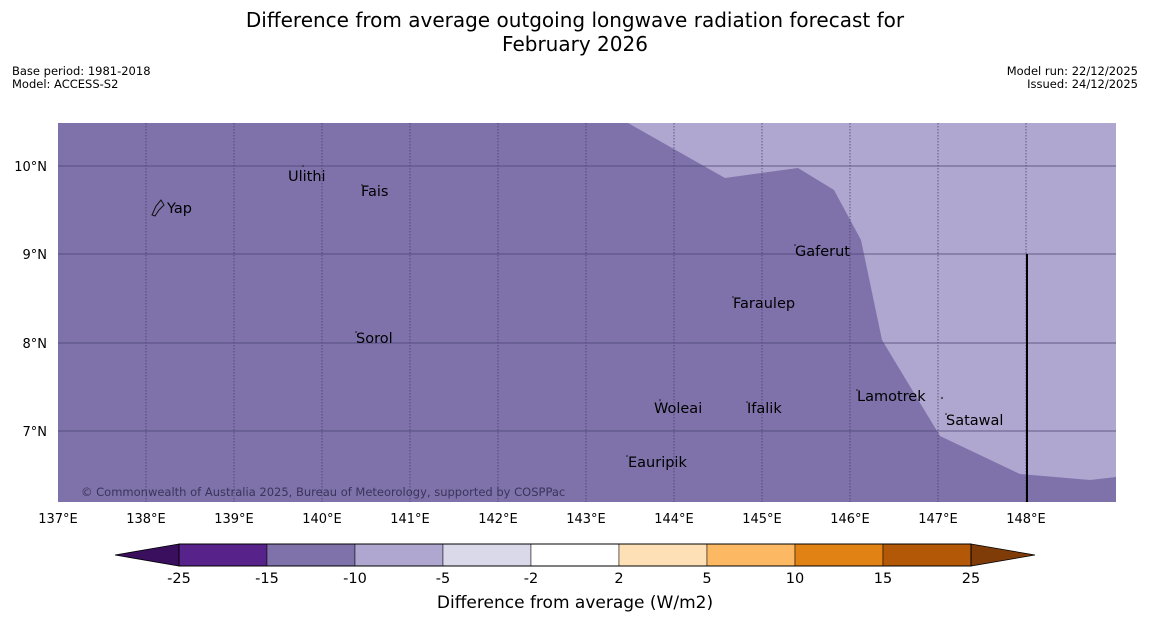  I want to click on colorbar-frame, so click(575, 555).